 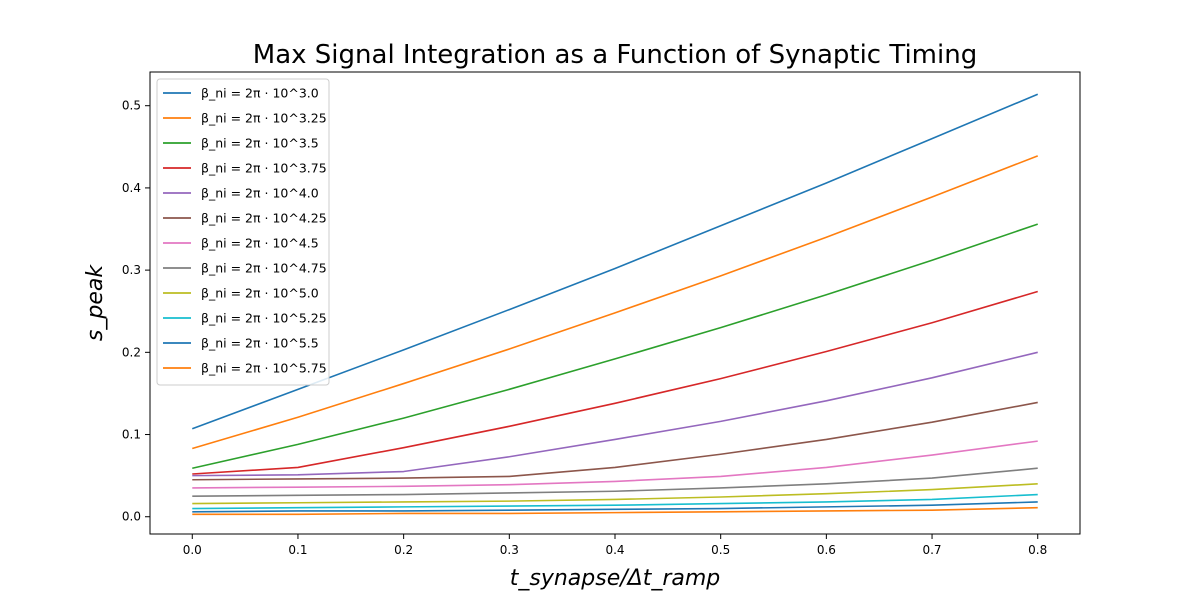 What do you see at coordinates (131, 352) in the screenshot?
I see `y-tick-label: 0.2` at bounding box center [131, 352].